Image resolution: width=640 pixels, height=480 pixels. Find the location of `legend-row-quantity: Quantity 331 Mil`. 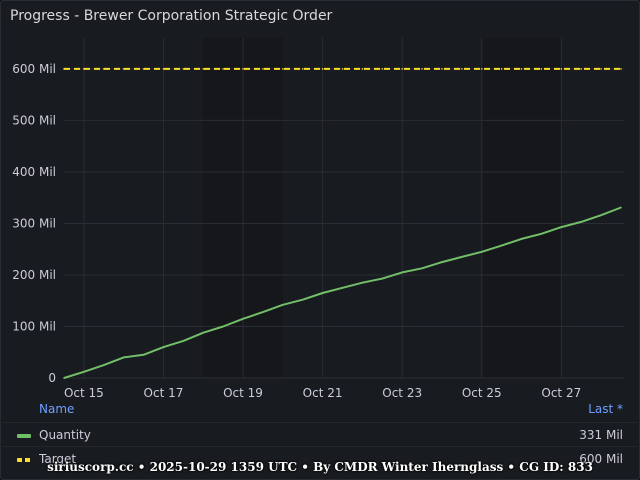

legend-row-quantity: Quantity 331 Mil is located at coordinates (320, 434).